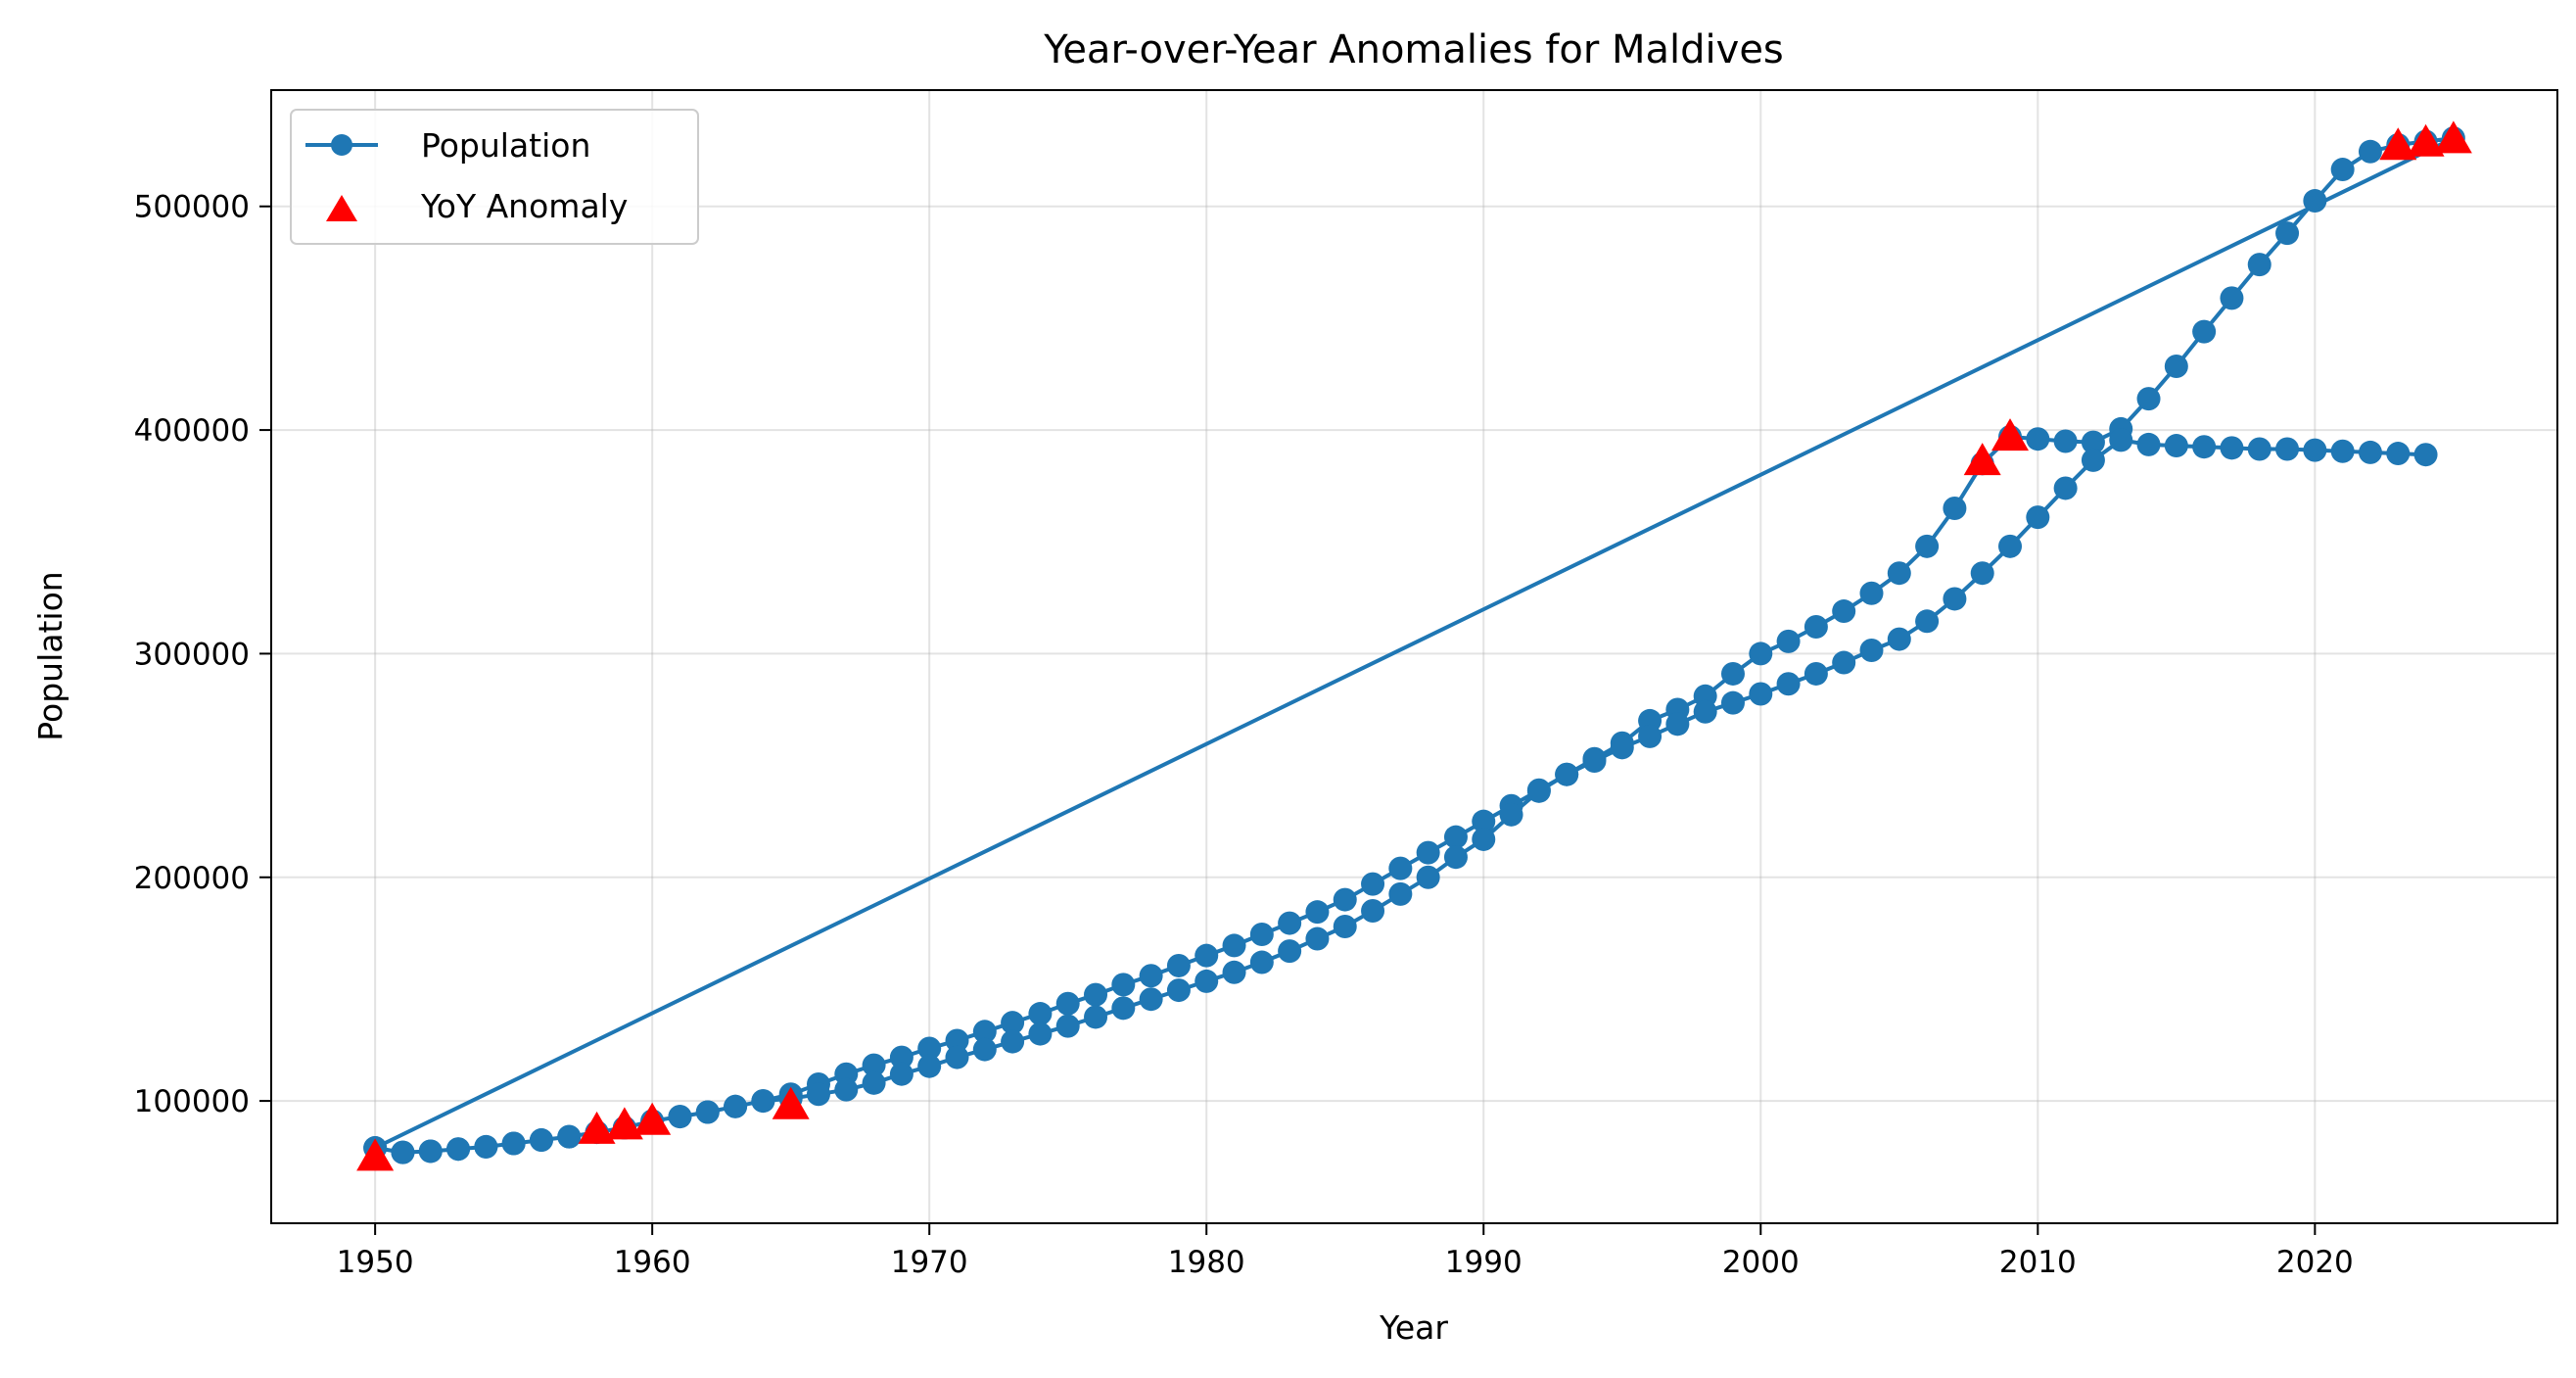  What do you see at coordinates (1206, 1262) in the screenshot?
I see `x-tick-label: 1980` at bounding box center [1206, 1262].